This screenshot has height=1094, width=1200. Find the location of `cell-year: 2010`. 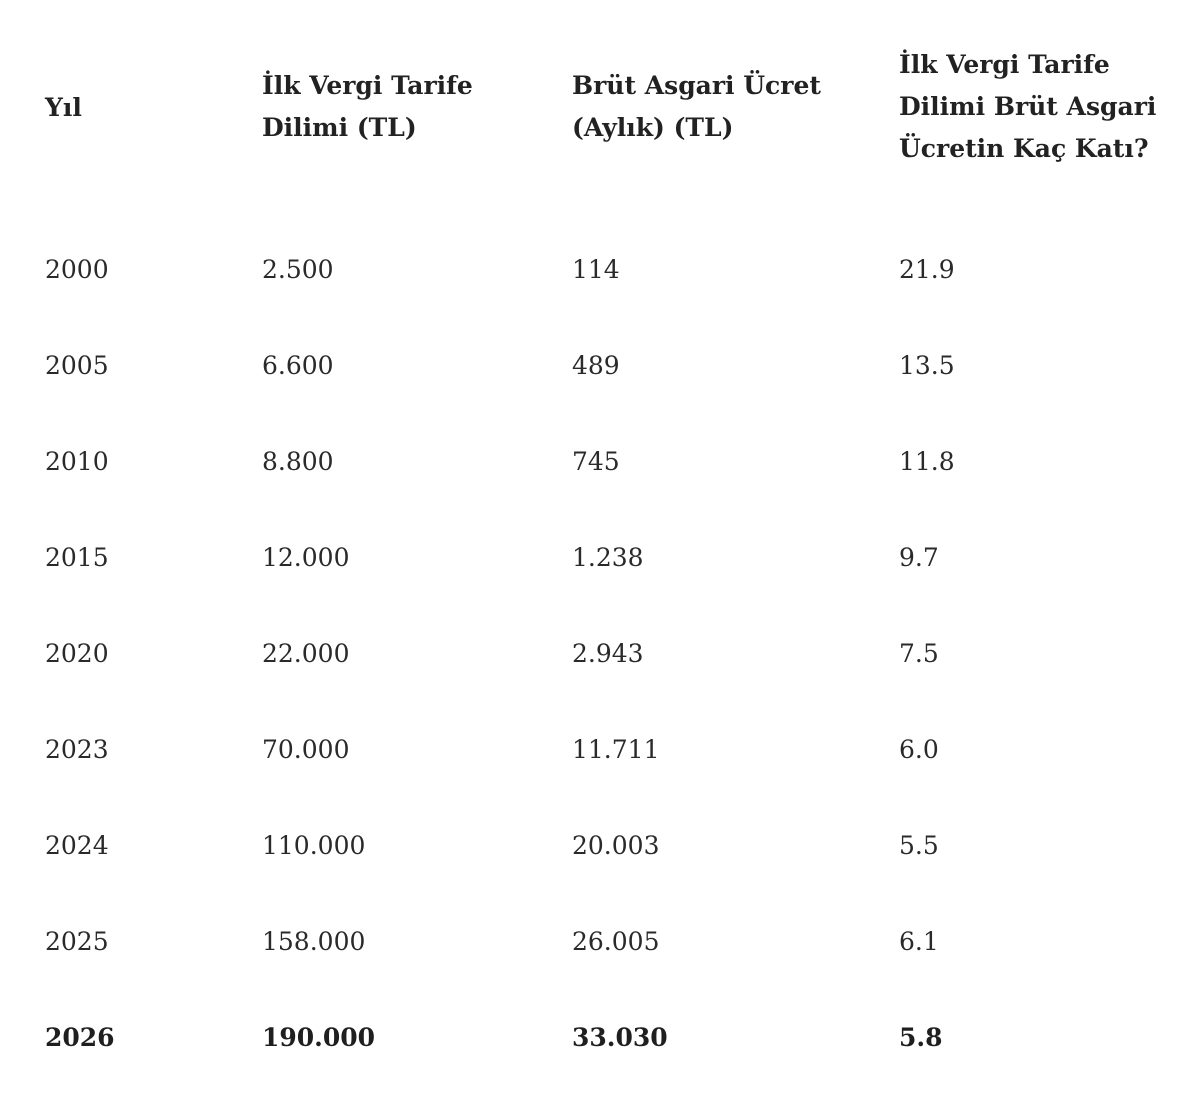

cell-year: 2010 is located at coordinates (77, 461).